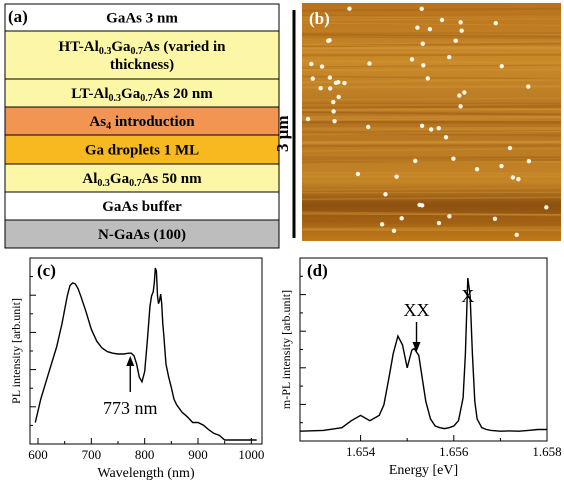 Image resolution: width=564 pixels, height=483 pixels. I want to click on x-tick-label: 800, so click(145, 454).